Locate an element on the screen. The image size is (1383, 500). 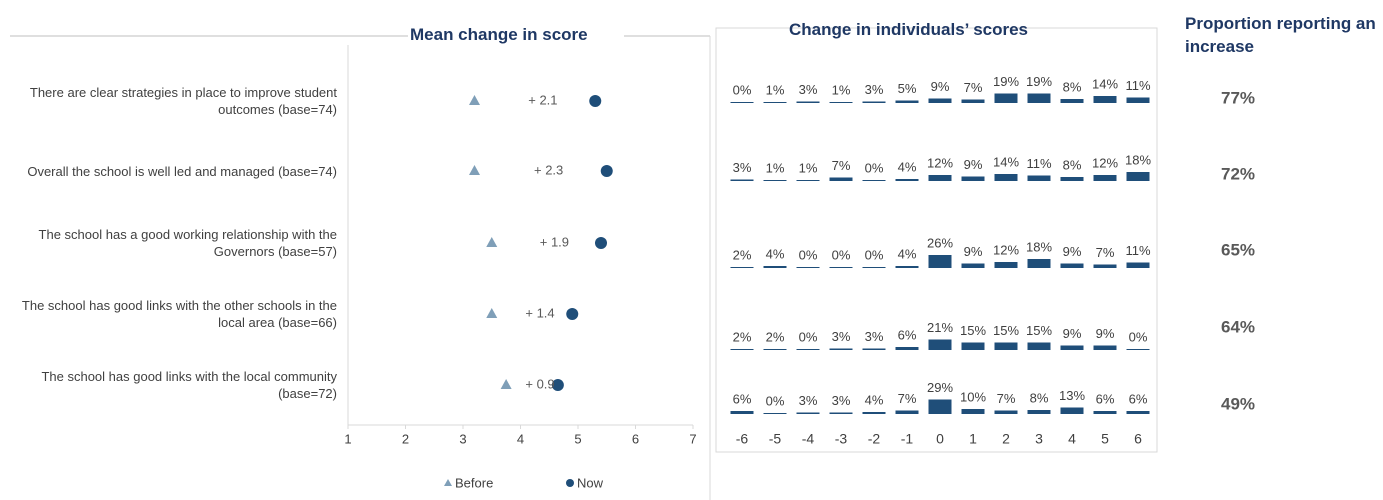
value-label: 21% is located at coordinates (940, 327).